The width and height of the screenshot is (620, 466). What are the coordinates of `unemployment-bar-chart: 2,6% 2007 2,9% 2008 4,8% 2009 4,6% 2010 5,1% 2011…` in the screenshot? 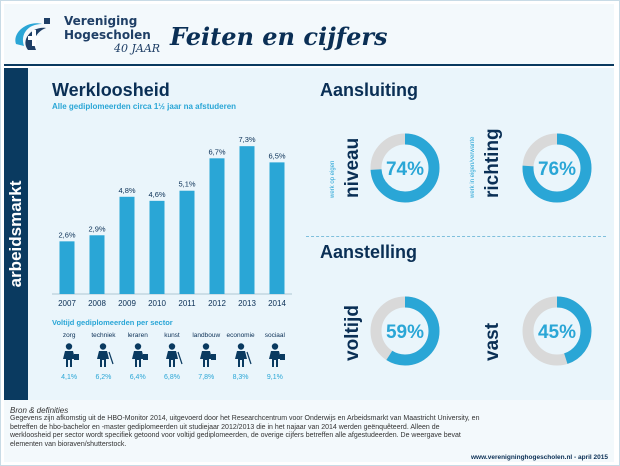 It's located at (172, 221).